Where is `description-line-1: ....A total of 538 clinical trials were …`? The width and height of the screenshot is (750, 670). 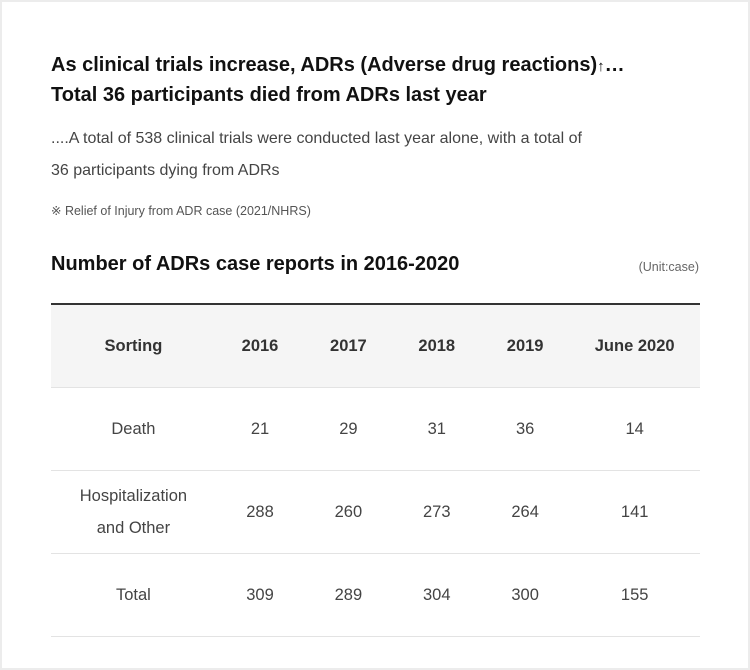
description-line-1: ....A total of 538 clinical trials were … is located at coordinates (316, 138).